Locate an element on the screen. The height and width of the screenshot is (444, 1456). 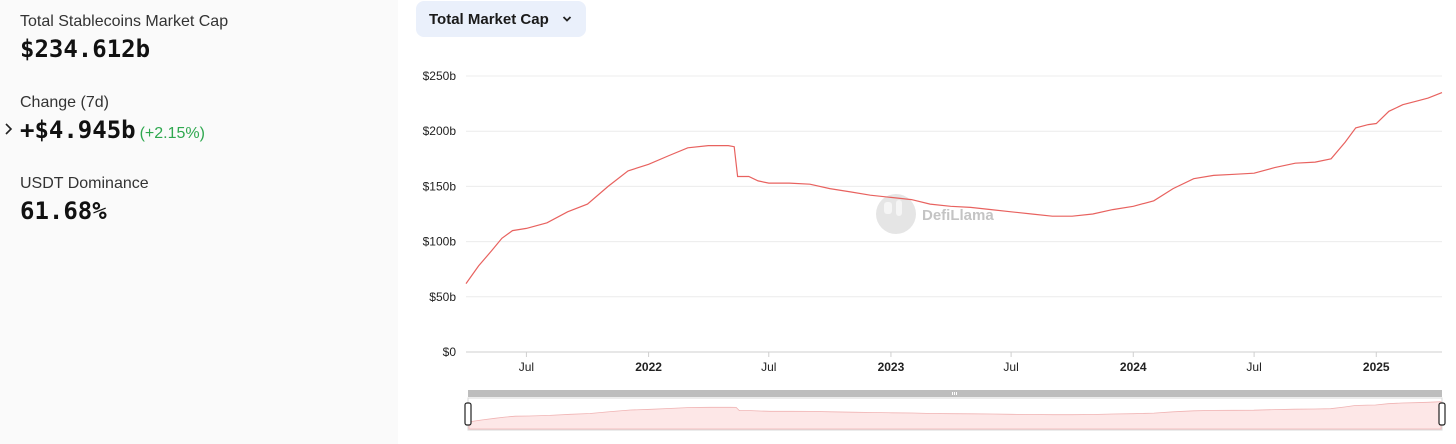
y-tick-label: $0 is located at coordinates (450, 352).